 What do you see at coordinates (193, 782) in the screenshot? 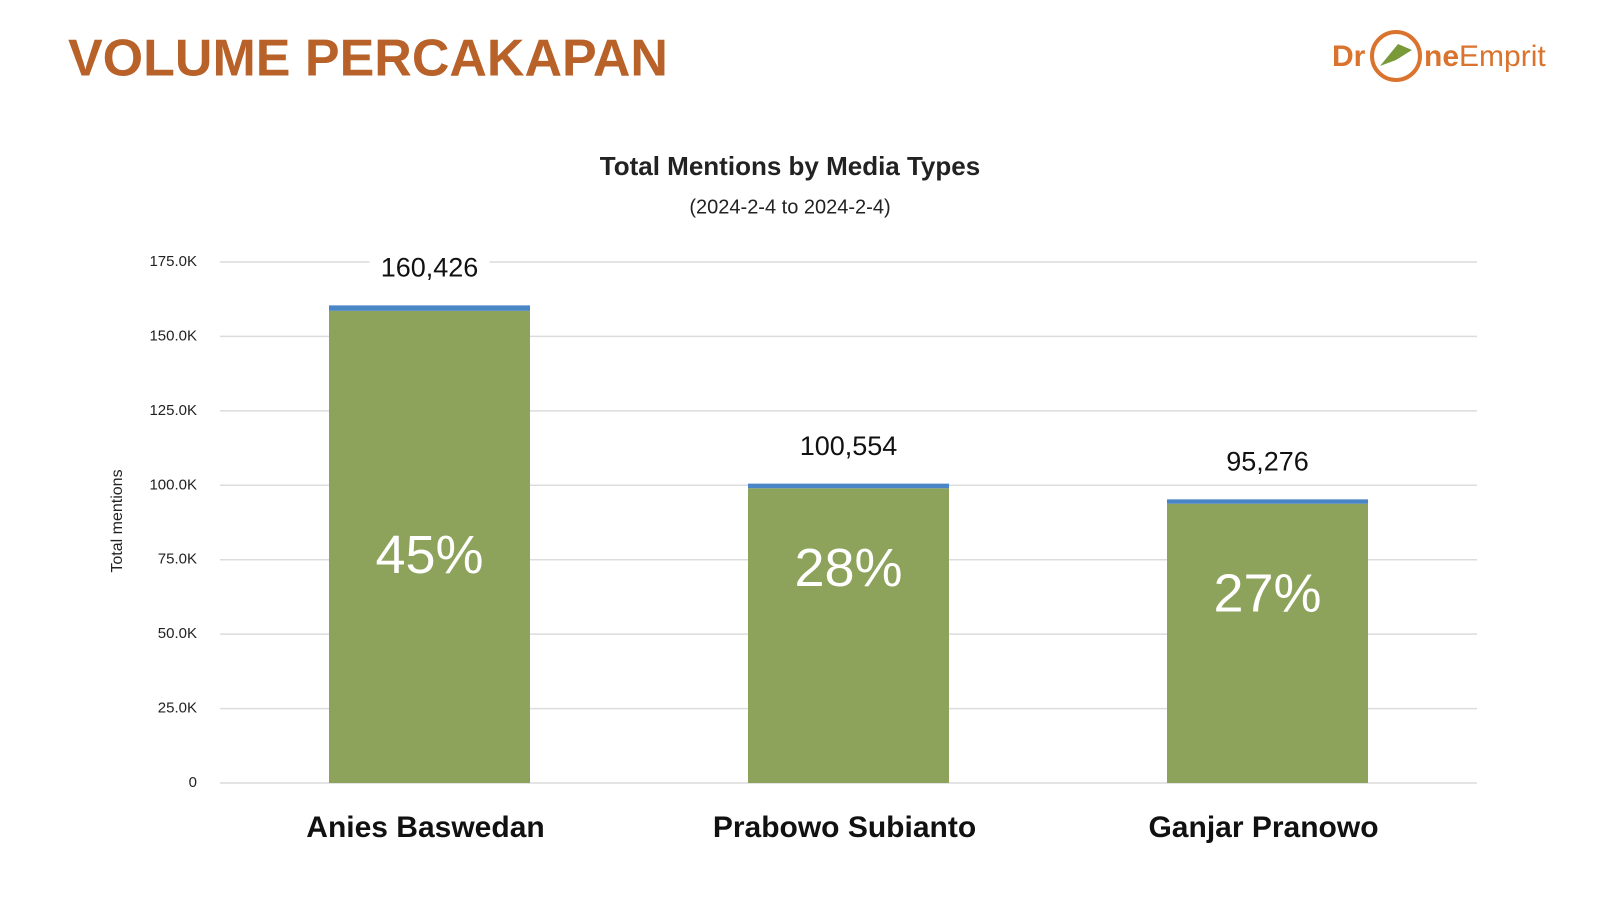
I see `y-tick-label: 0` at bounding box center [193, 782].